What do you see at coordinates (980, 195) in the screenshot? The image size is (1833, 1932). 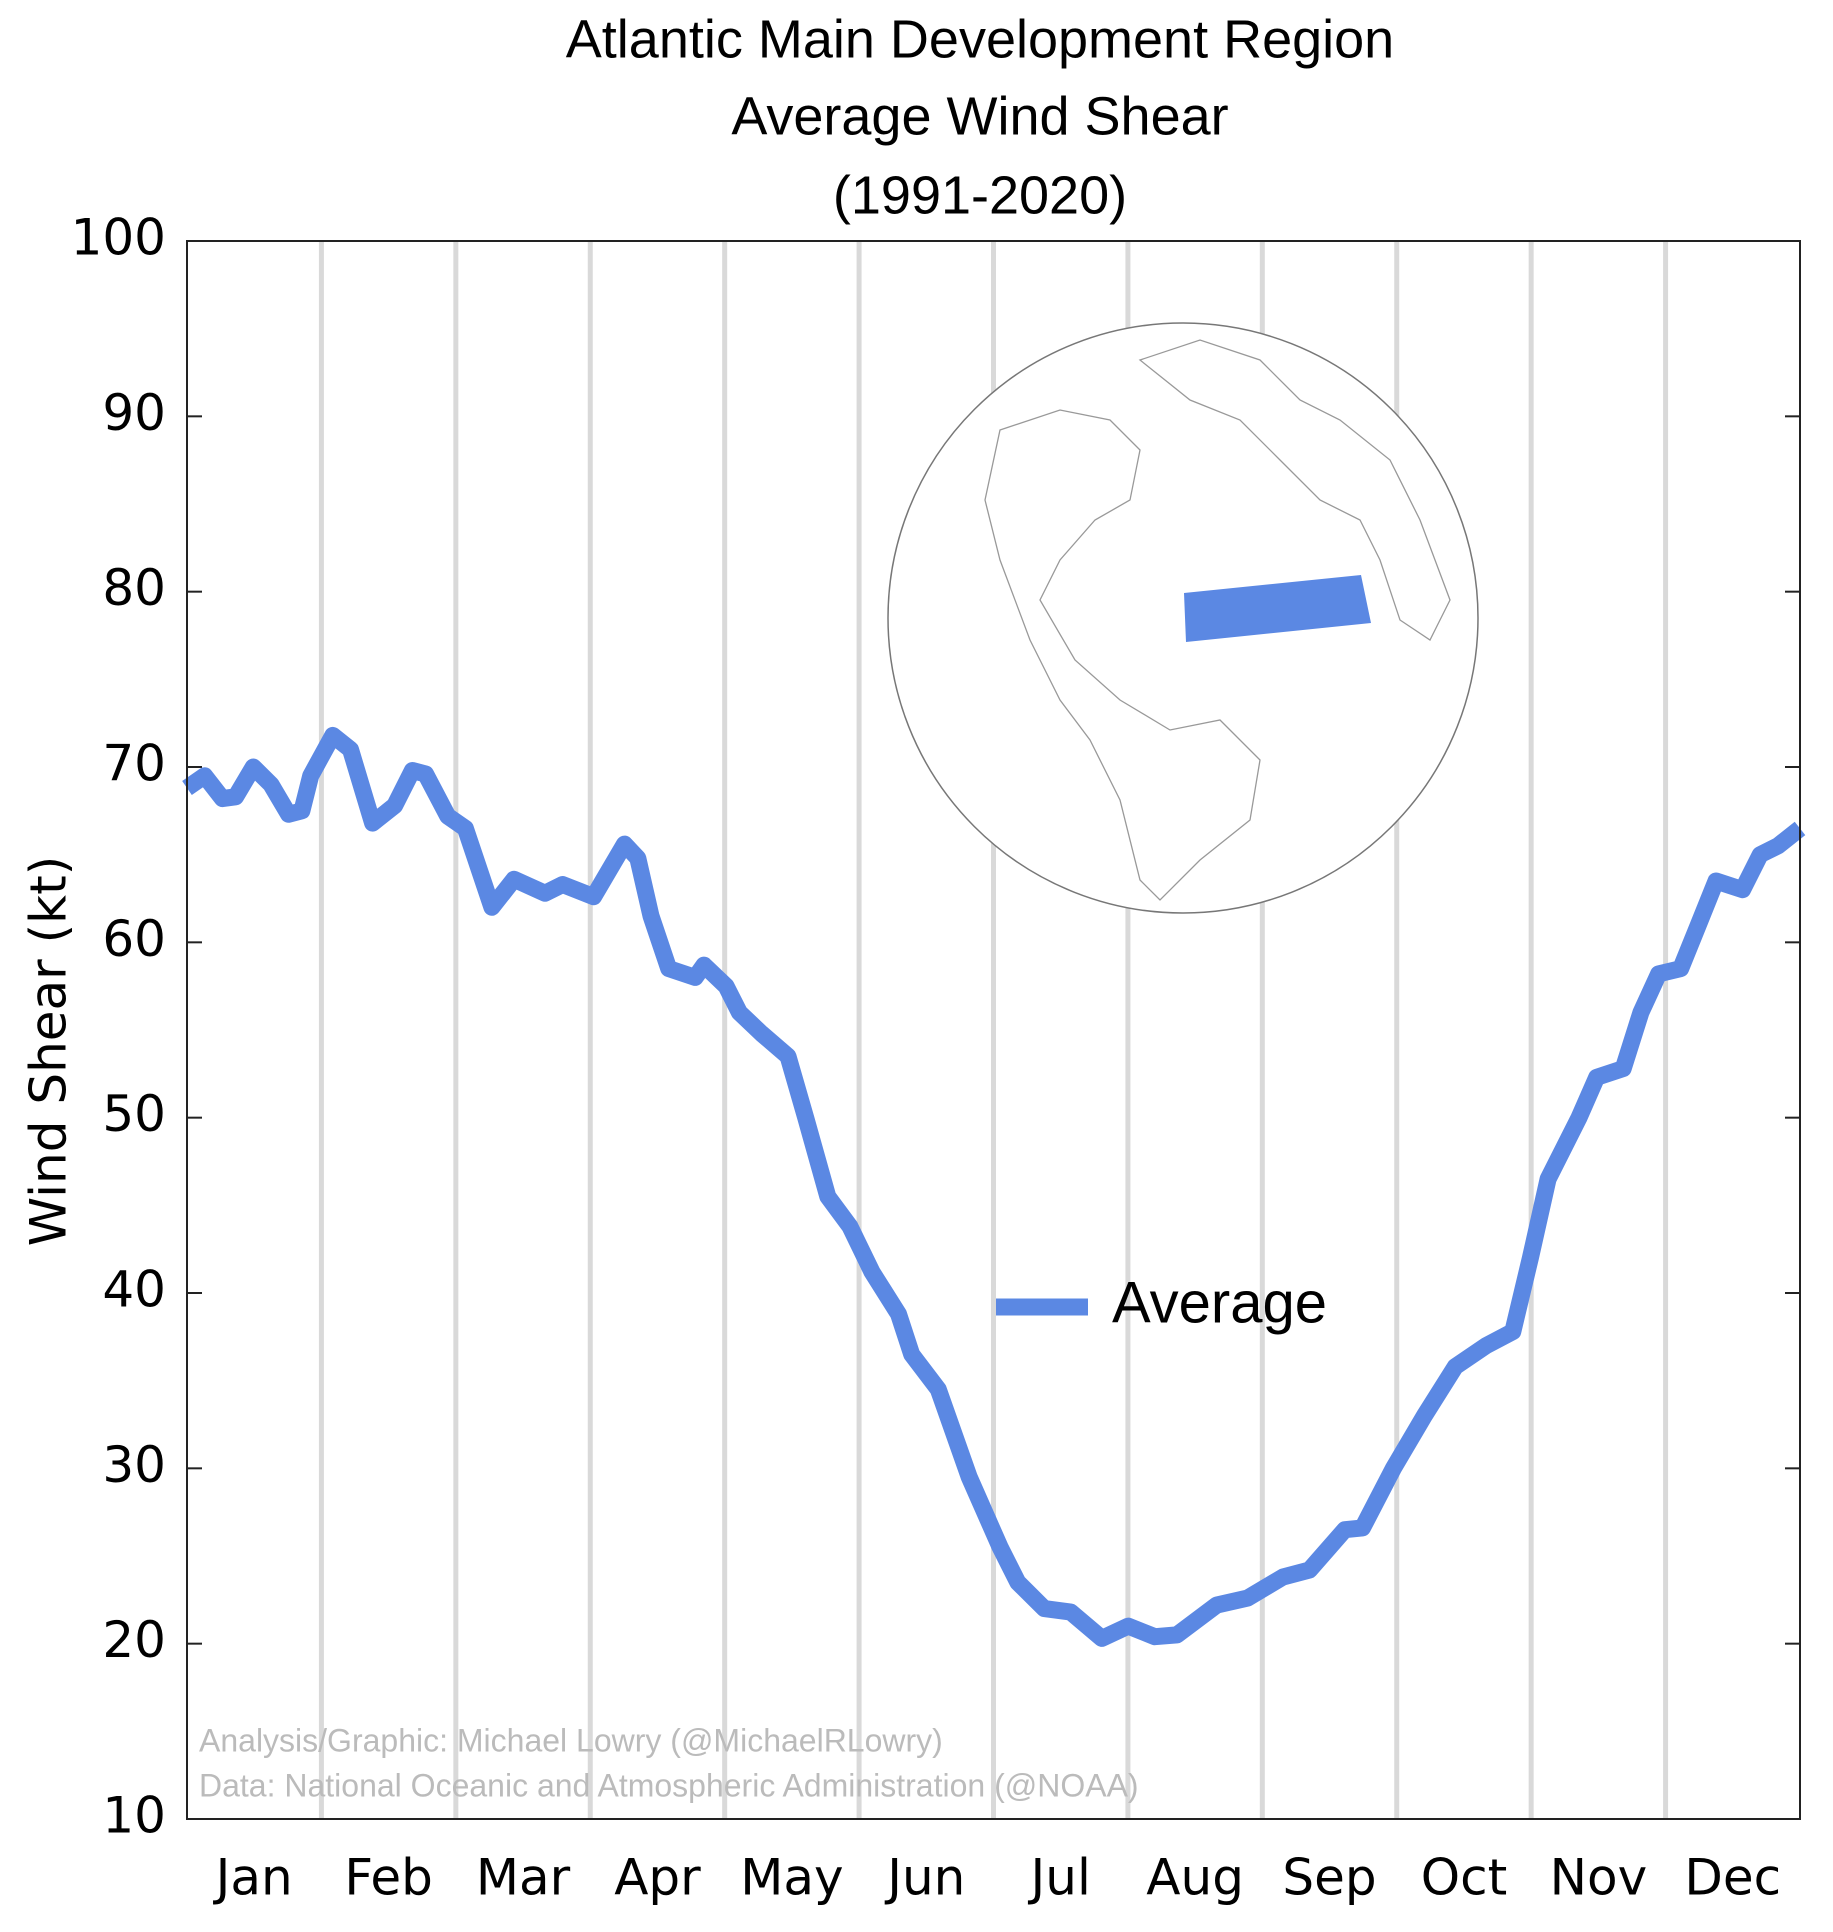 I see `chart-title: (1991-2020)` at bounding box center [980, 195].